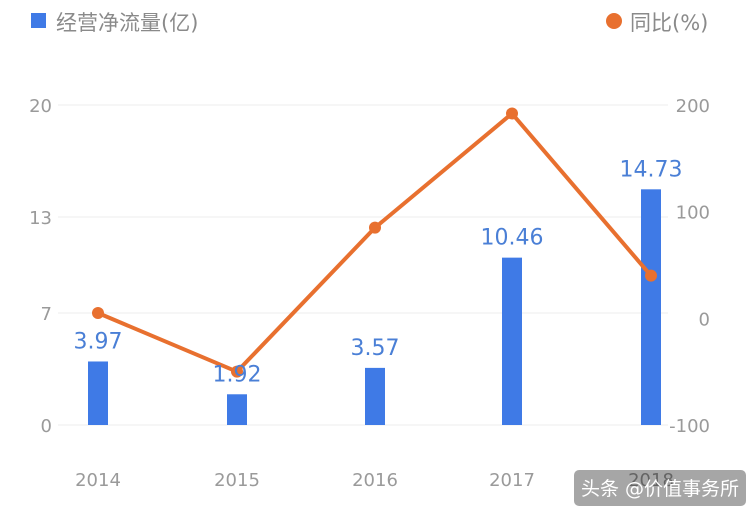 This screenshot has height=513, width=750. What do you see at coordinates (651, 480) in the screenshot?
I see `x-tick-label: 2018` at bounding box center [651, 480].